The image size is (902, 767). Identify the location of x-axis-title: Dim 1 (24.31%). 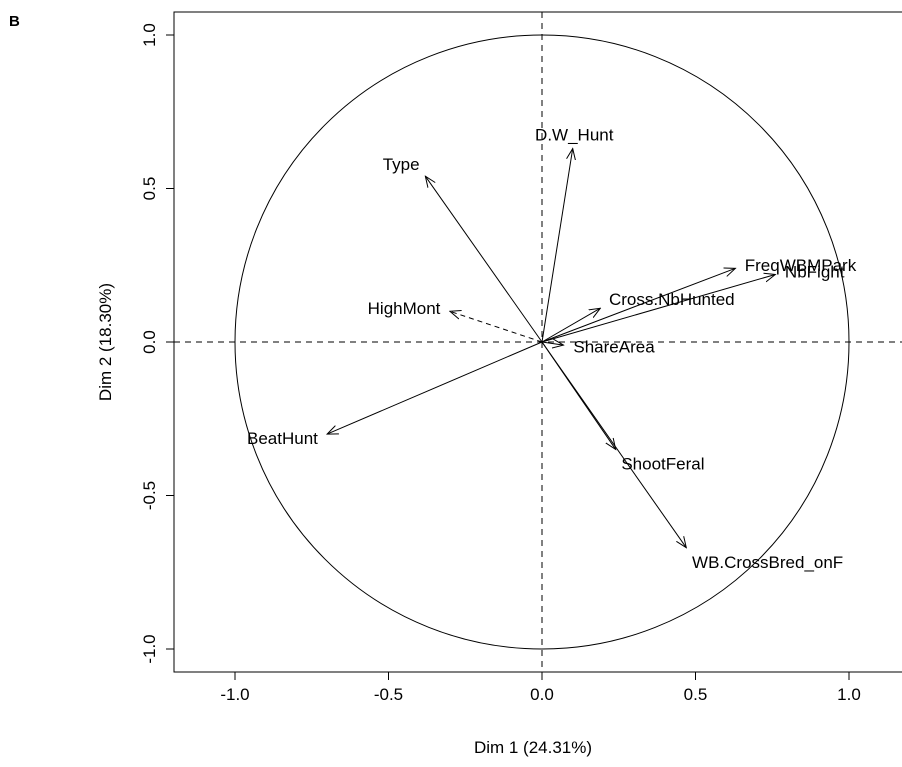
(533, 747).